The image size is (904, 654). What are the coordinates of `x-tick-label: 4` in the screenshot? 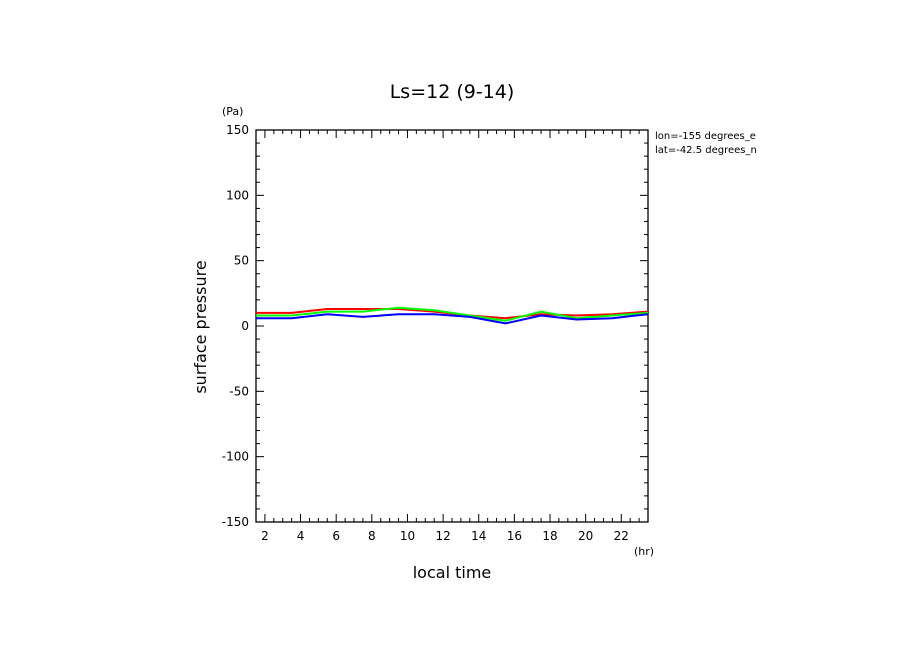 It's located at (301, 536).